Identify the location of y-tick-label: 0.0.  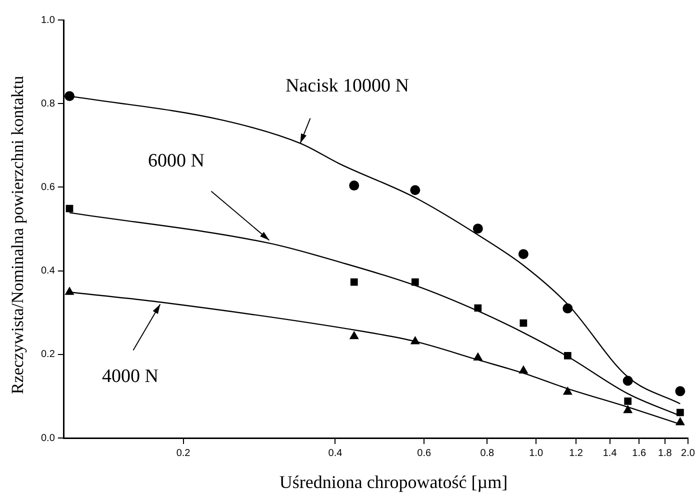
(48, 438).